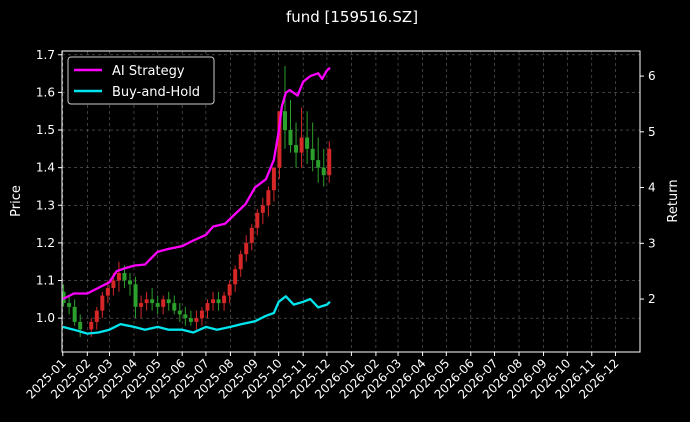 The height and width of the screenshot is (422, 690). I want to click on left-tick-label: 1.6, so click(45, 92).